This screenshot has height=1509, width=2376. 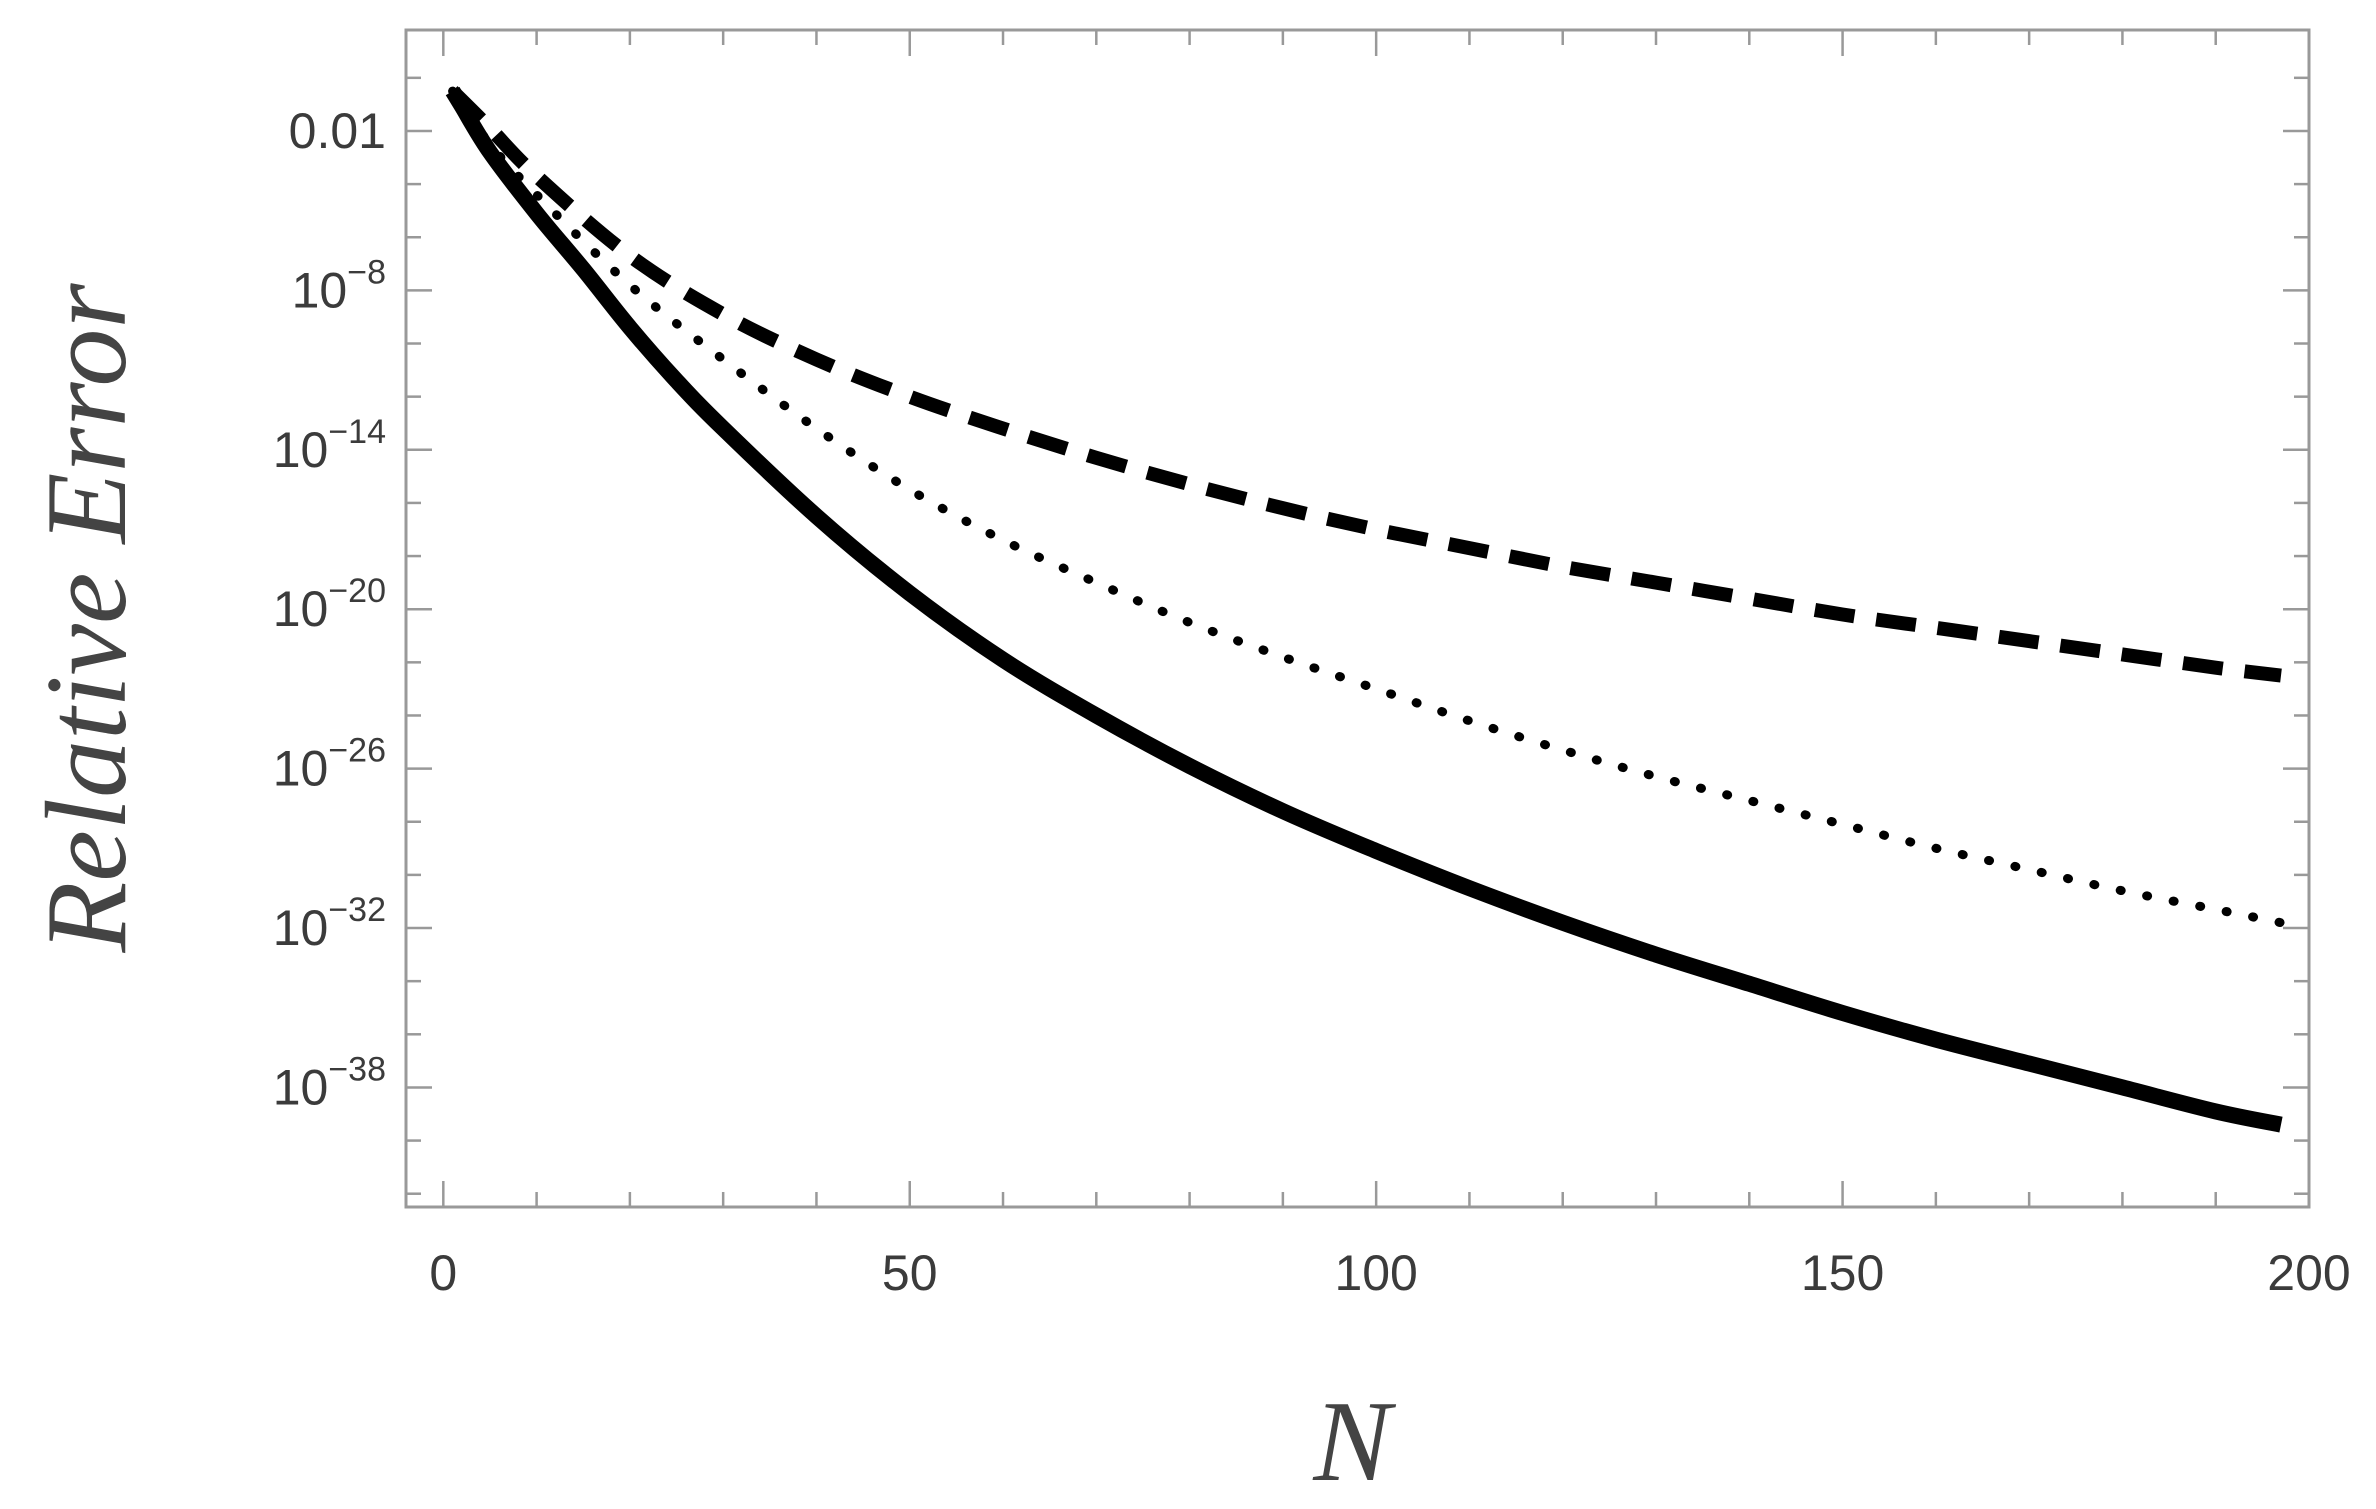 What do you see at coordinates (329, 445) in the screenshot?
I see `y-tick-label: 10−14` at bounding box center [329, 445].